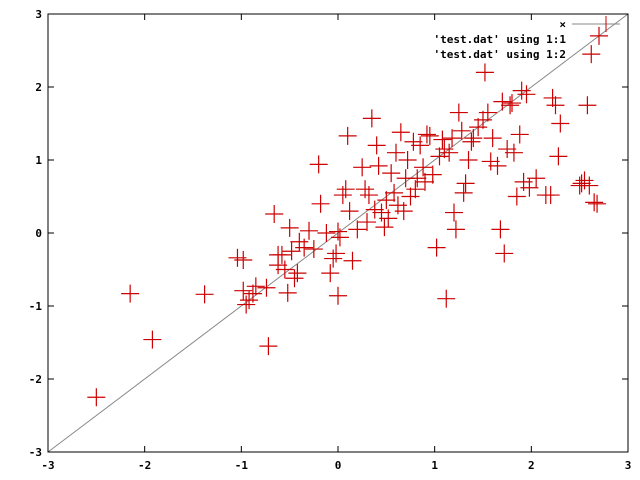 This screenshot has height=480, width=640. I want to click on y-tick-label: -2, so click(35, 379).